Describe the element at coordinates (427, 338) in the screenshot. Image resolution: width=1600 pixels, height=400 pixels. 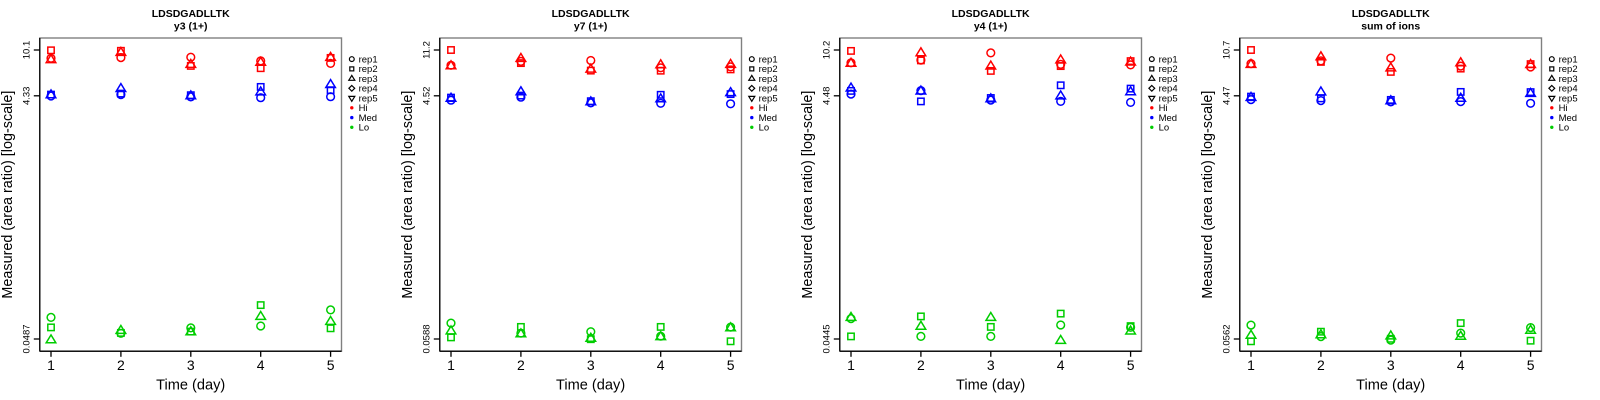
I see `svg-text: 0.0588` at that location.